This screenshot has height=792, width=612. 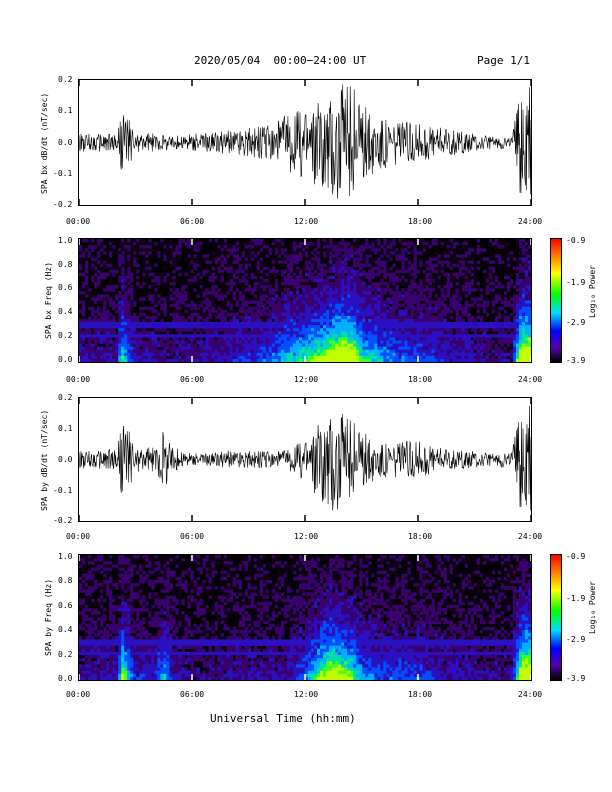 I want to click on by-dbdt-plot, so click(x=305, y=459).